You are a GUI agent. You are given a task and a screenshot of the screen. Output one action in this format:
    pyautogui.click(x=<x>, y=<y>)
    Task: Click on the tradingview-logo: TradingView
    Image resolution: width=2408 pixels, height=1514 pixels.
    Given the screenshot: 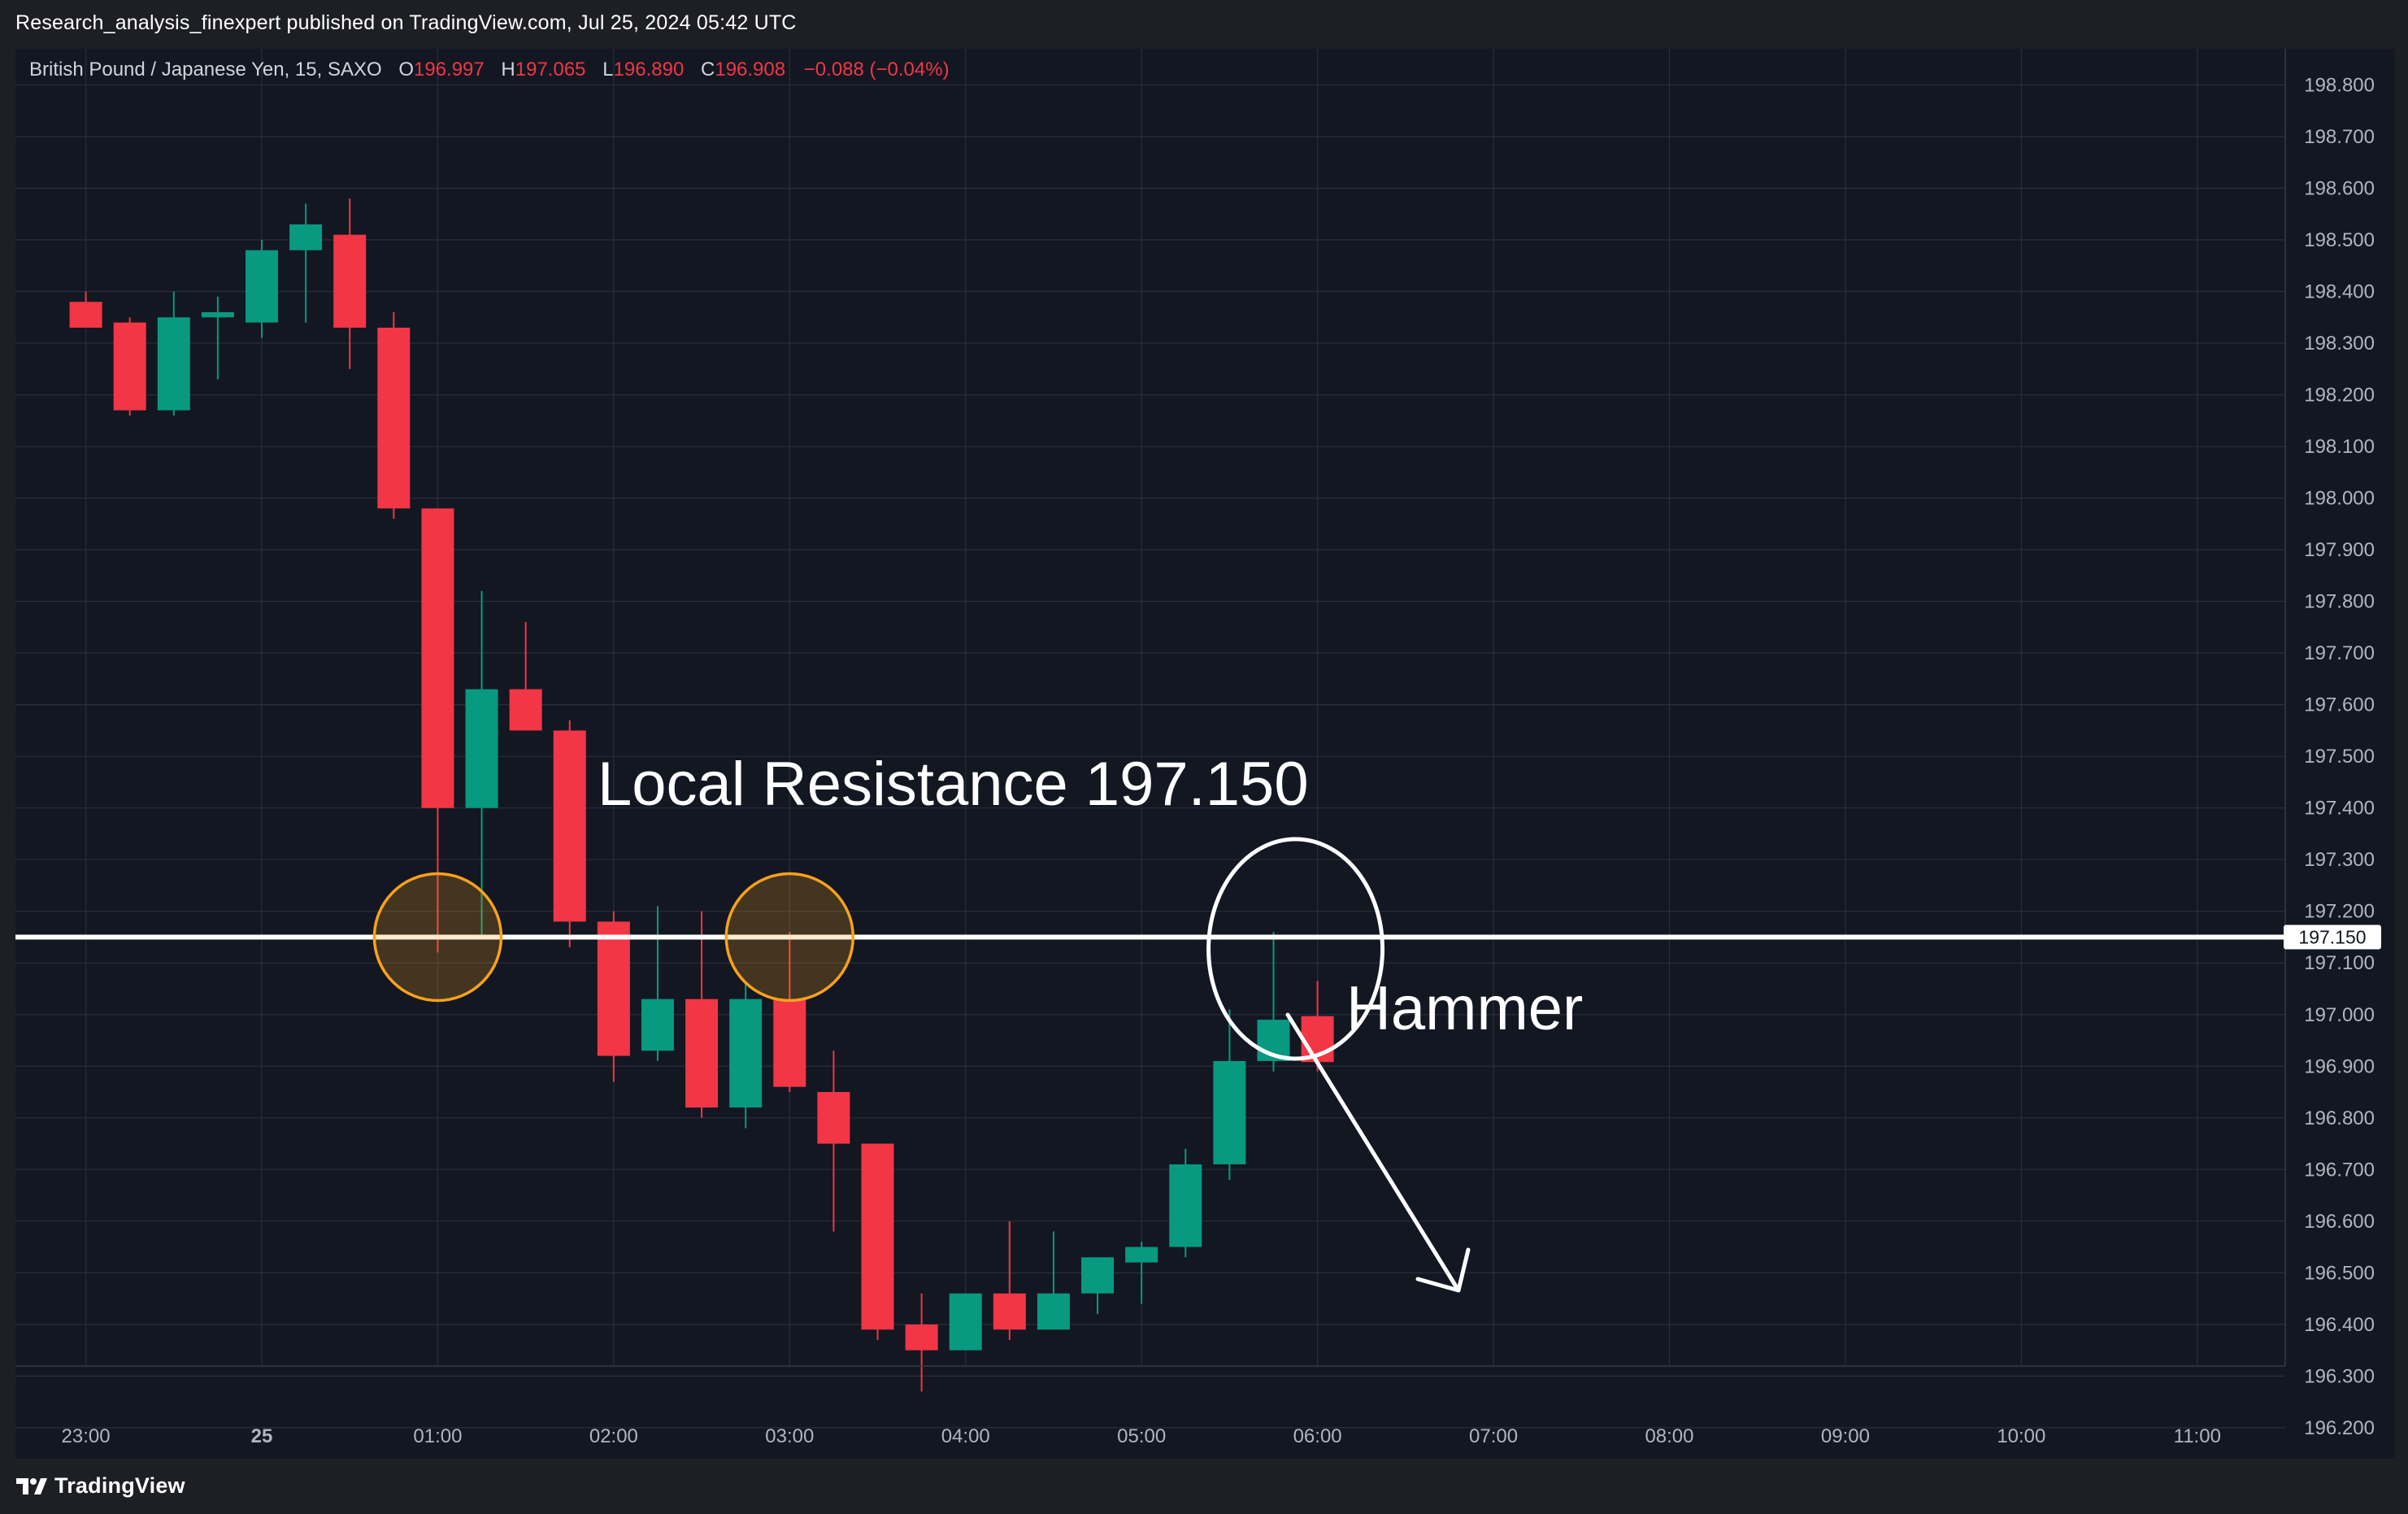 What is the action you would take?
    pyautogui.click(x=100, y=1486)
    